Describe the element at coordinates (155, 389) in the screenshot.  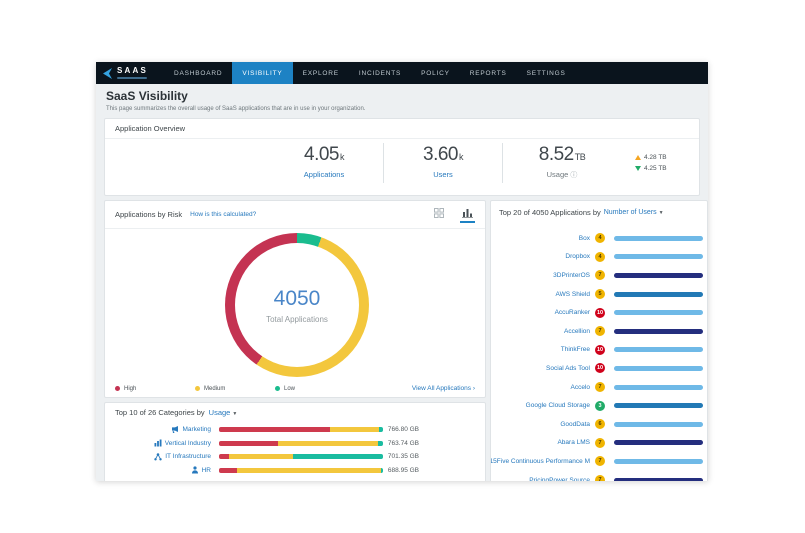
I see `legend-high: High` at that location.